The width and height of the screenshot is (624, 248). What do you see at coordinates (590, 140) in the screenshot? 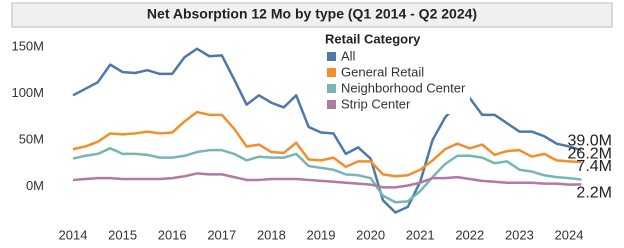
I see `end-label: 39.0M` at bounding box center [590, 140].